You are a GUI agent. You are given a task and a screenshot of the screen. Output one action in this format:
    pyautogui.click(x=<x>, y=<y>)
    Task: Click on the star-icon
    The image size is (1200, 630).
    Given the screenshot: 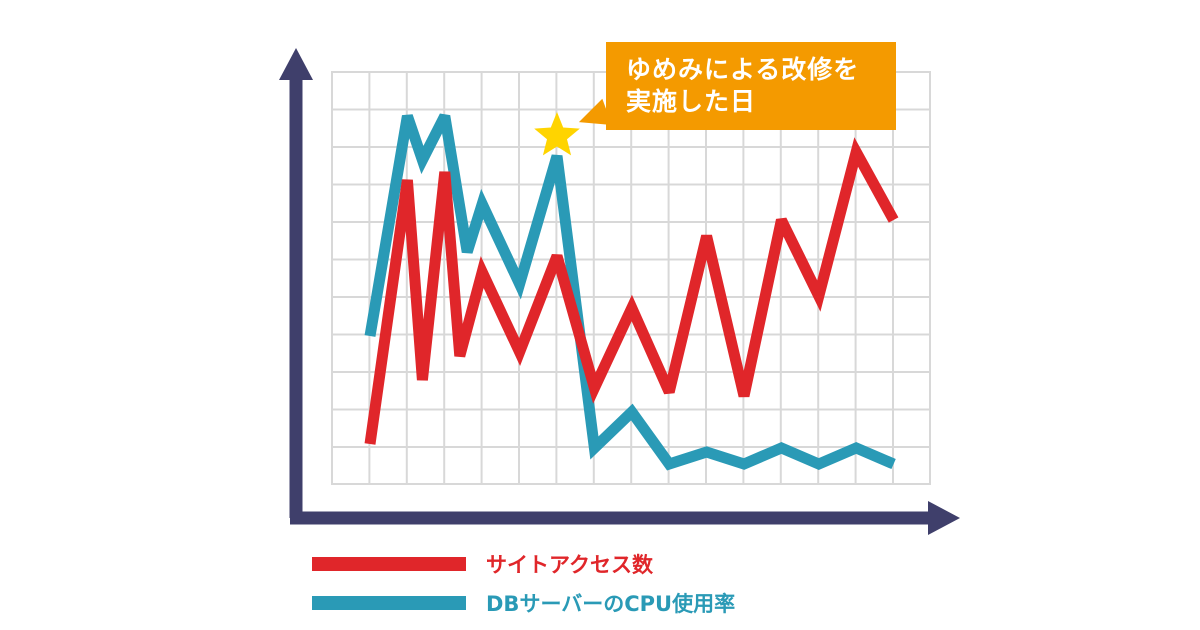 What is the action you would take?
    pyautogui.click(x=557, y=134)
    